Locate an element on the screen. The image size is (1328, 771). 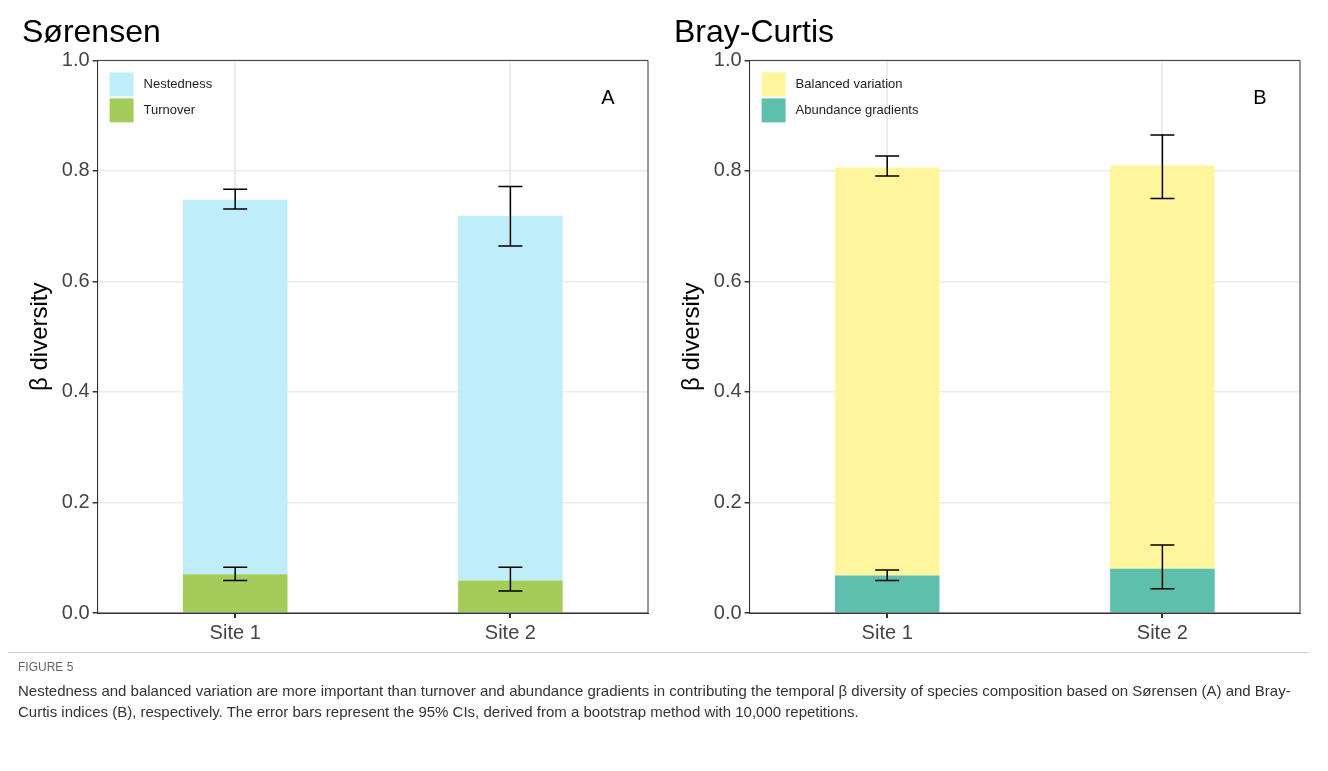
chart-title: Bray-Curtis is located at coordinates (754, 31).